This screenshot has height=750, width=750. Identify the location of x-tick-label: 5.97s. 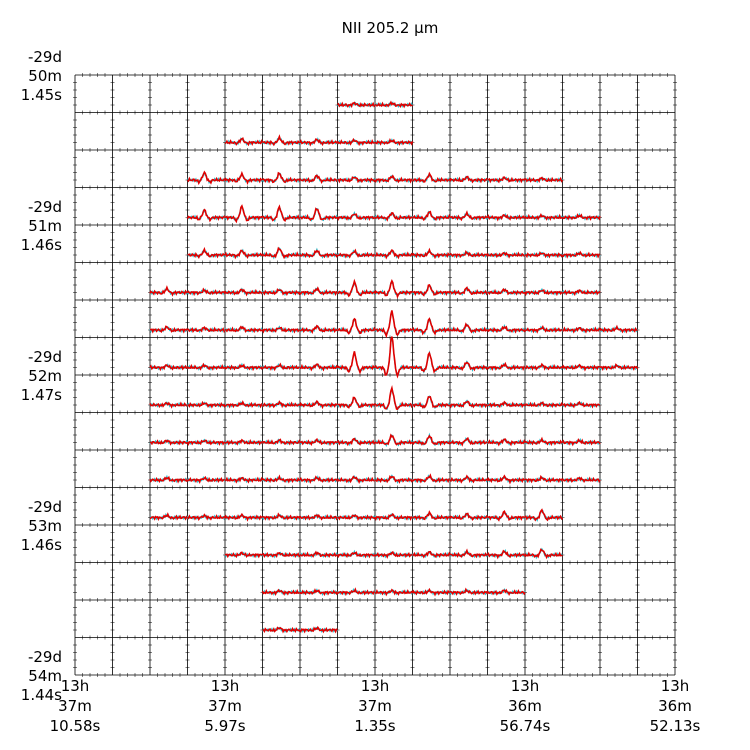
(224, 726).